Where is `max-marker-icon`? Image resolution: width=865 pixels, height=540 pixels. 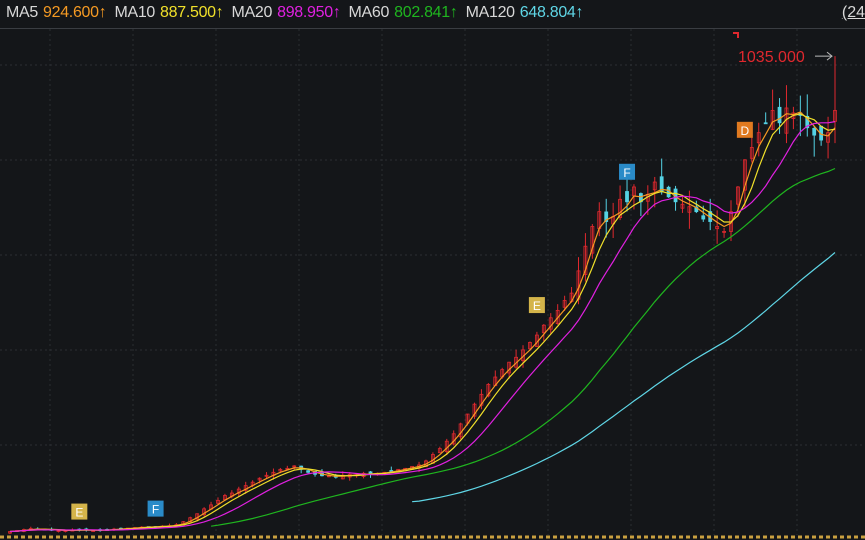 max-marker-icon is located at coordinates (736, 35).